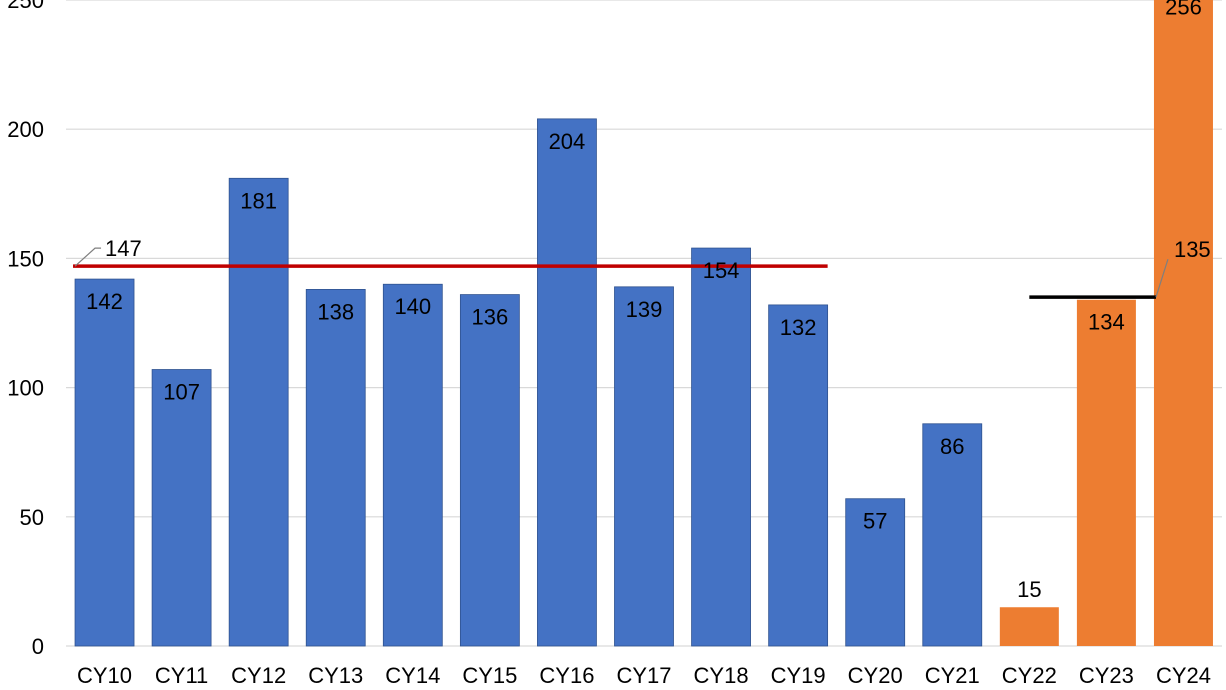 Image resolution: width=1226 pixels, height=690 pixels. What do you see at coordinates (1029, 675) in the screenshot?
I see `x-category-label: CY22` at bounding box center [1029, 675].